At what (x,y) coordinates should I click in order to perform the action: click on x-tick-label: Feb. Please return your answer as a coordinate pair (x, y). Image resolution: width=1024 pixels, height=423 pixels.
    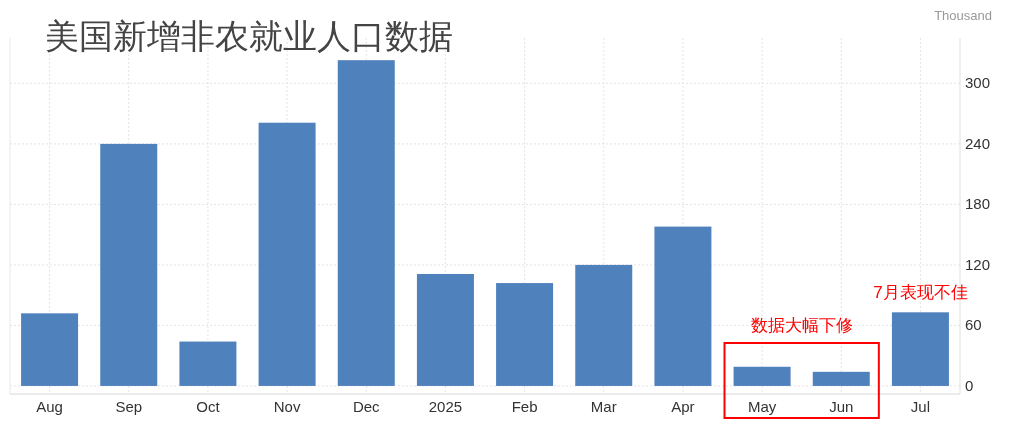
    Looking at the image, I should click on (524, 406).